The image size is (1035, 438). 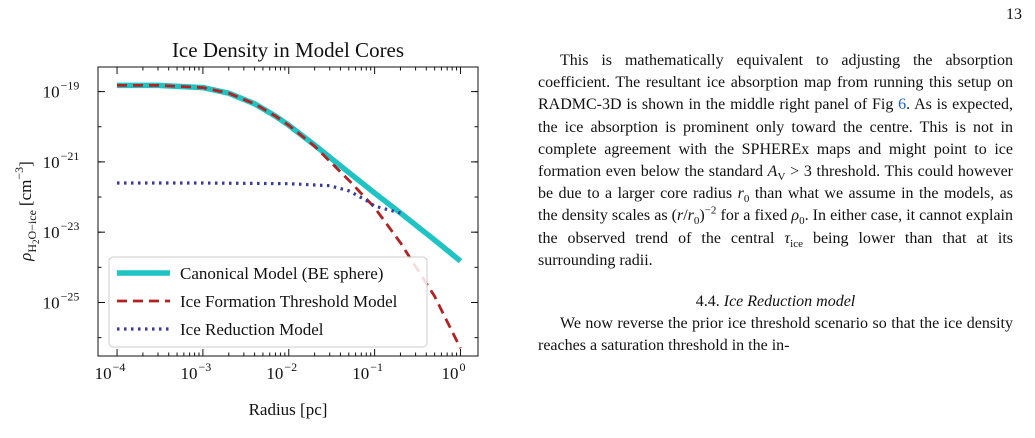 I want to click on paragraph-1-segment: /, so click(x=685, y=216).